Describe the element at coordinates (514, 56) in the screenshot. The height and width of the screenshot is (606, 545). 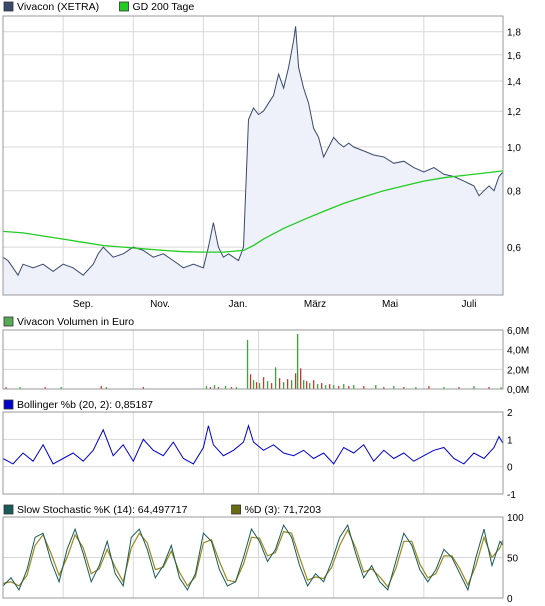
I see `y-tick-label: 1,6` at that location.